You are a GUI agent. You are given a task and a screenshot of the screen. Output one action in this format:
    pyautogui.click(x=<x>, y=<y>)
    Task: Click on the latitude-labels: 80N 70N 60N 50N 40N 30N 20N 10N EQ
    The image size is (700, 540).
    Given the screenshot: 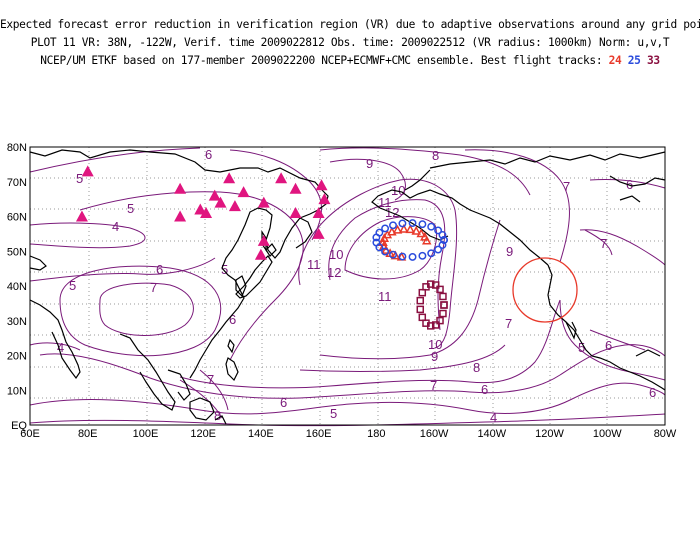 What is the action you would take?
    pyautogui.click(x=17, y=287)
    